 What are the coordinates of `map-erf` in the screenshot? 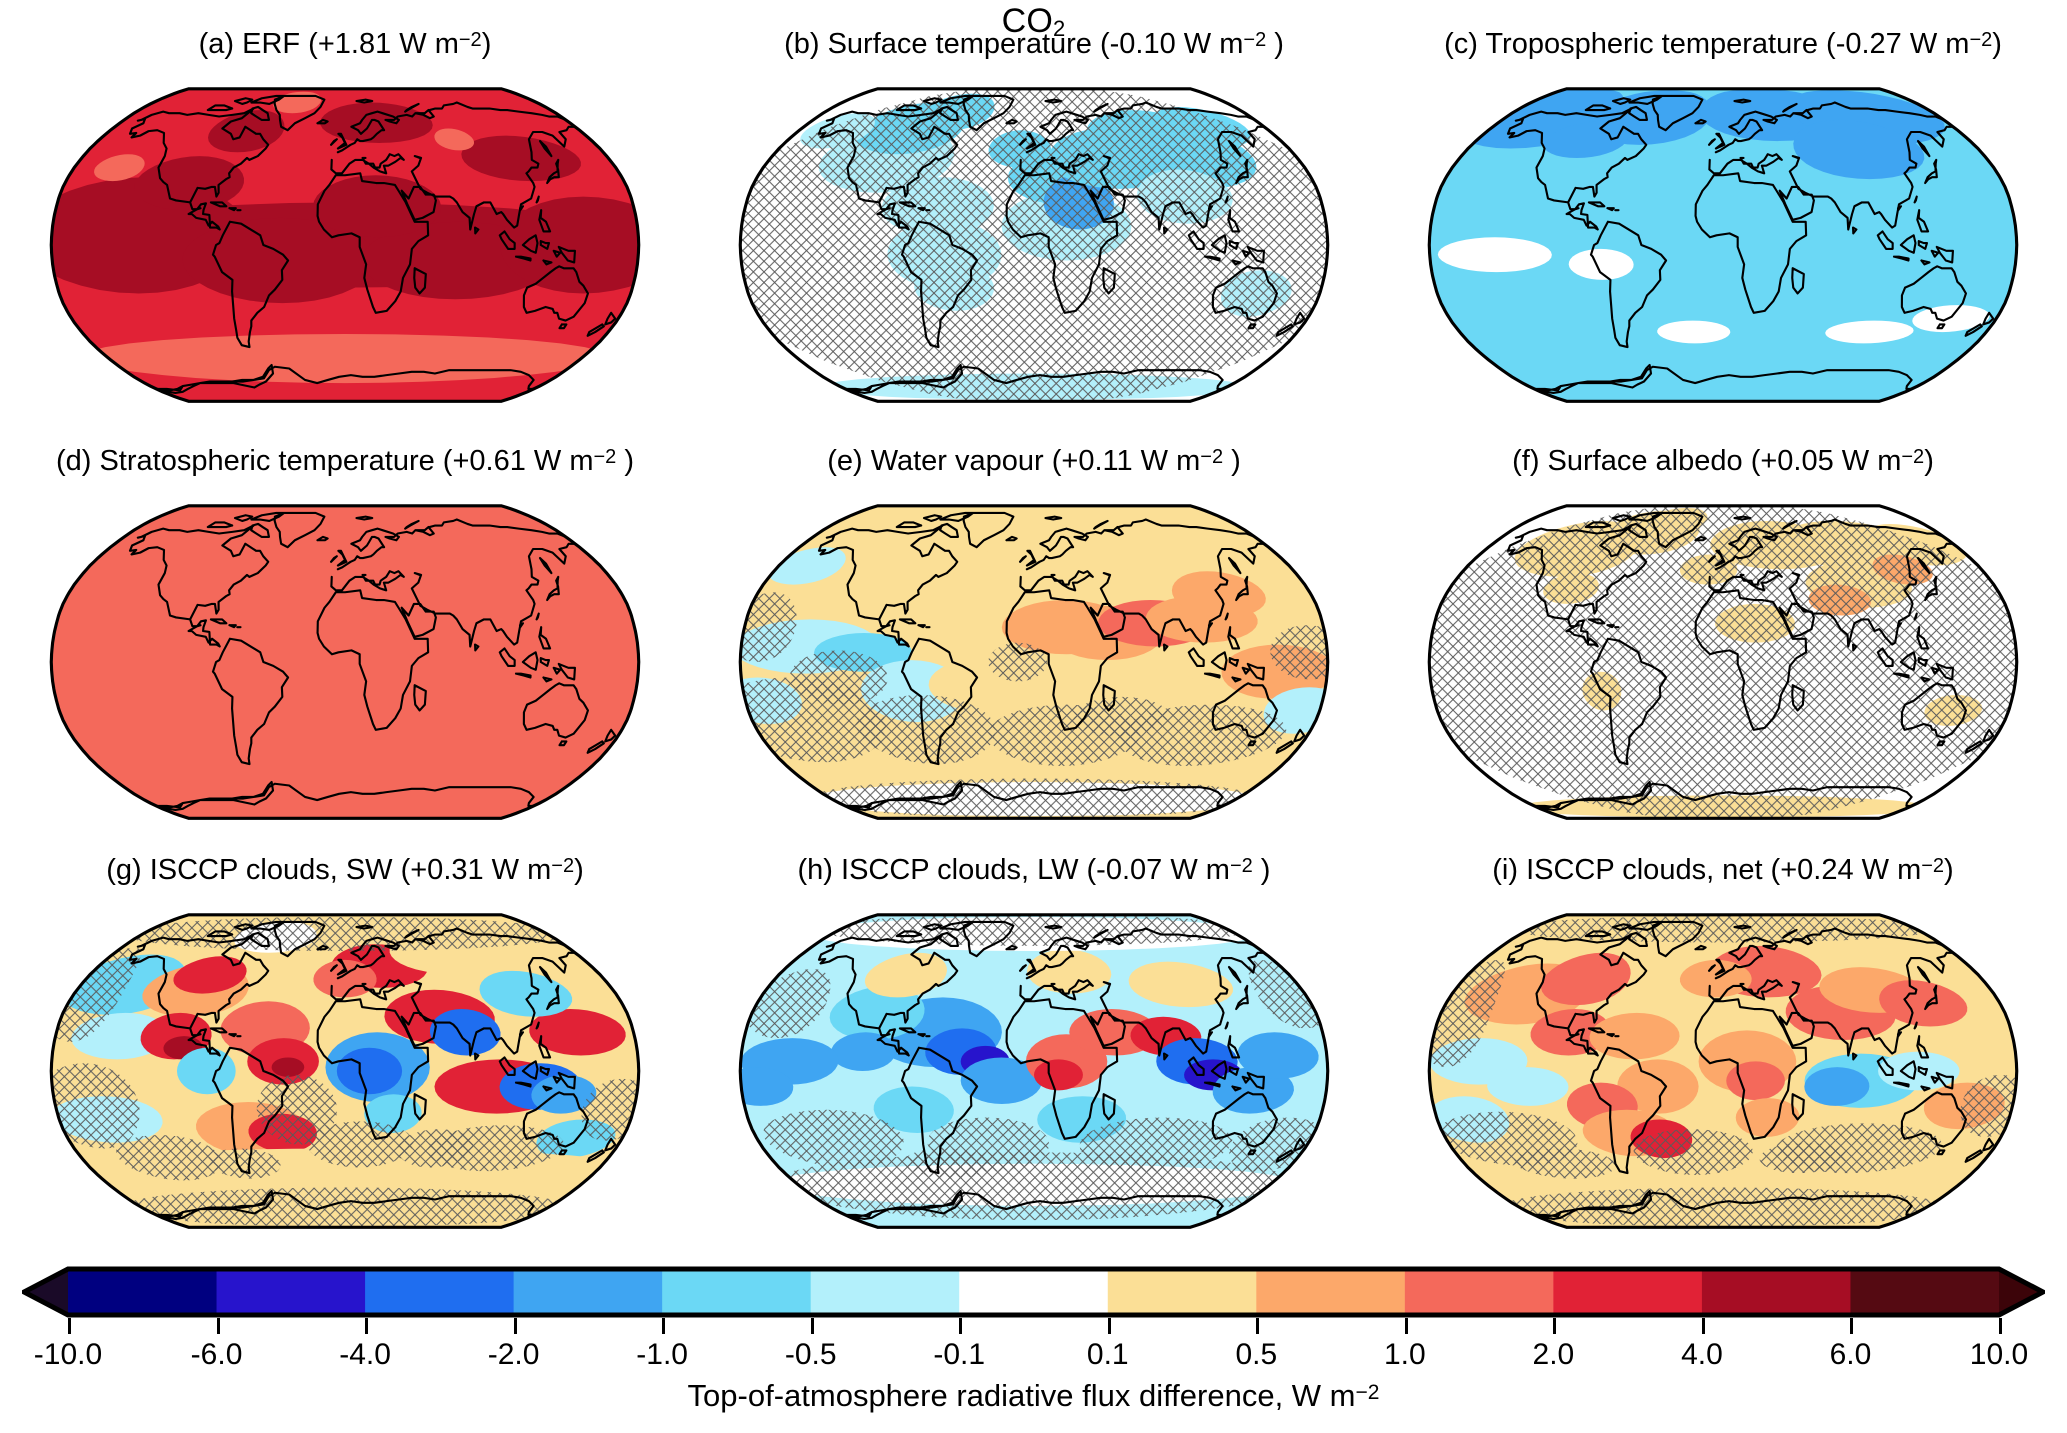 It's located at (345, 245).